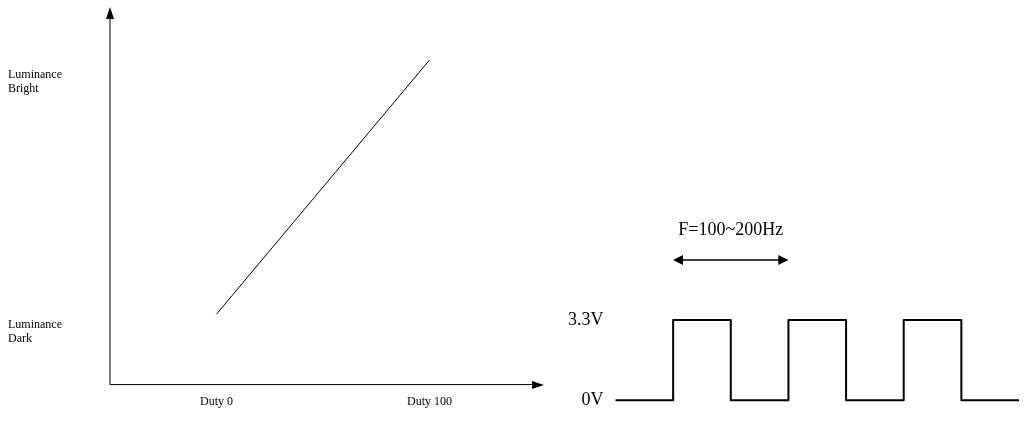  I want to click on y-tick-label: 3.3V, so click(586, 318).